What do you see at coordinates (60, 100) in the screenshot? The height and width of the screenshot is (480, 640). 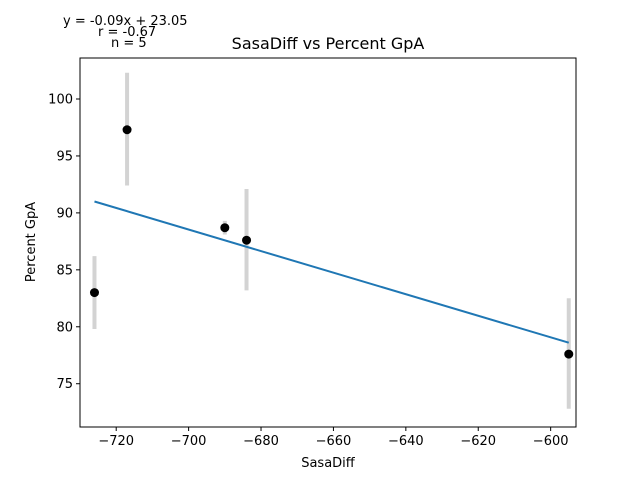 I see `y-tick-label: 100` at bounding box center [60, 100].